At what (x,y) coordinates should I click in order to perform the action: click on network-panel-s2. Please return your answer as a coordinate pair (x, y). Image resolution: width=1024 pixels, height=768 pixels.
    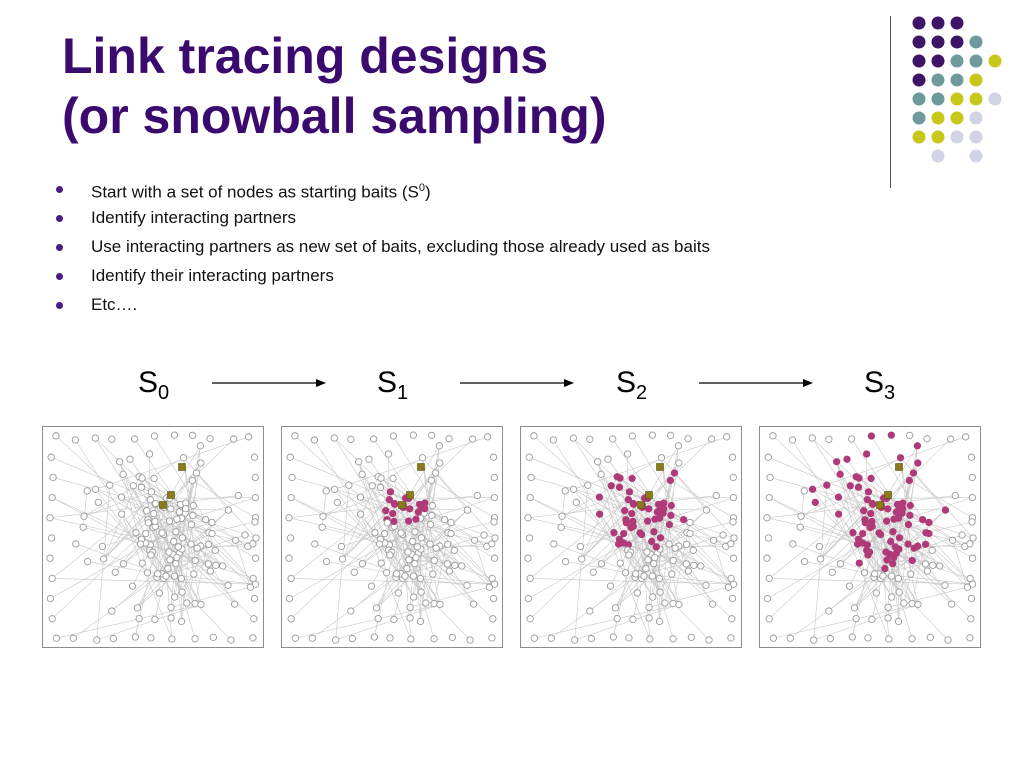
    Looking at the image, I should click on (631, 537).